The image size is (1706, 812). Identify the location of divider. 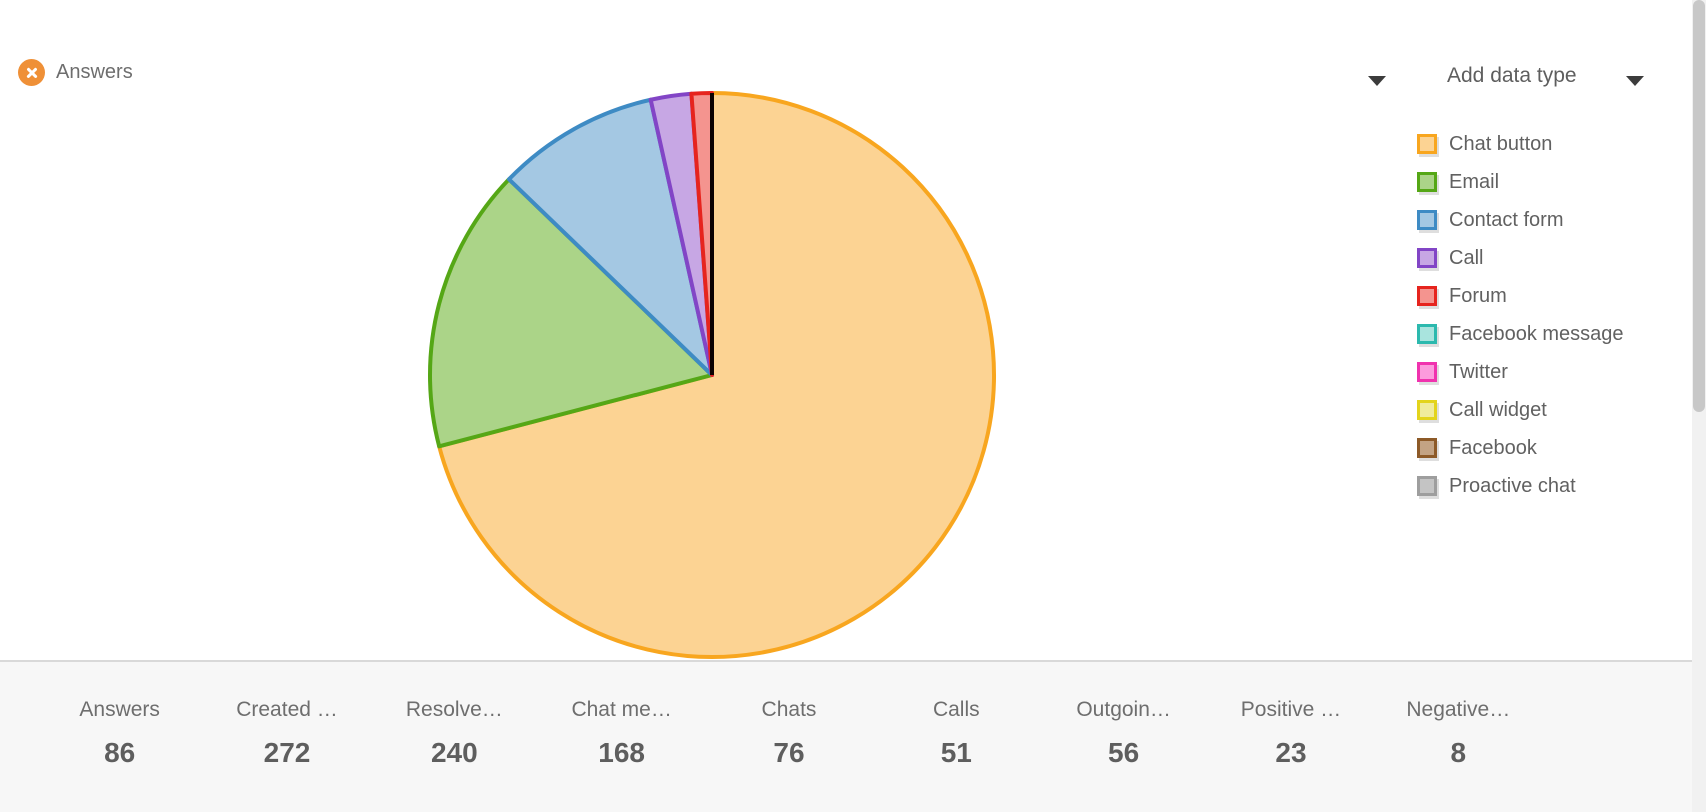
(853, 661).